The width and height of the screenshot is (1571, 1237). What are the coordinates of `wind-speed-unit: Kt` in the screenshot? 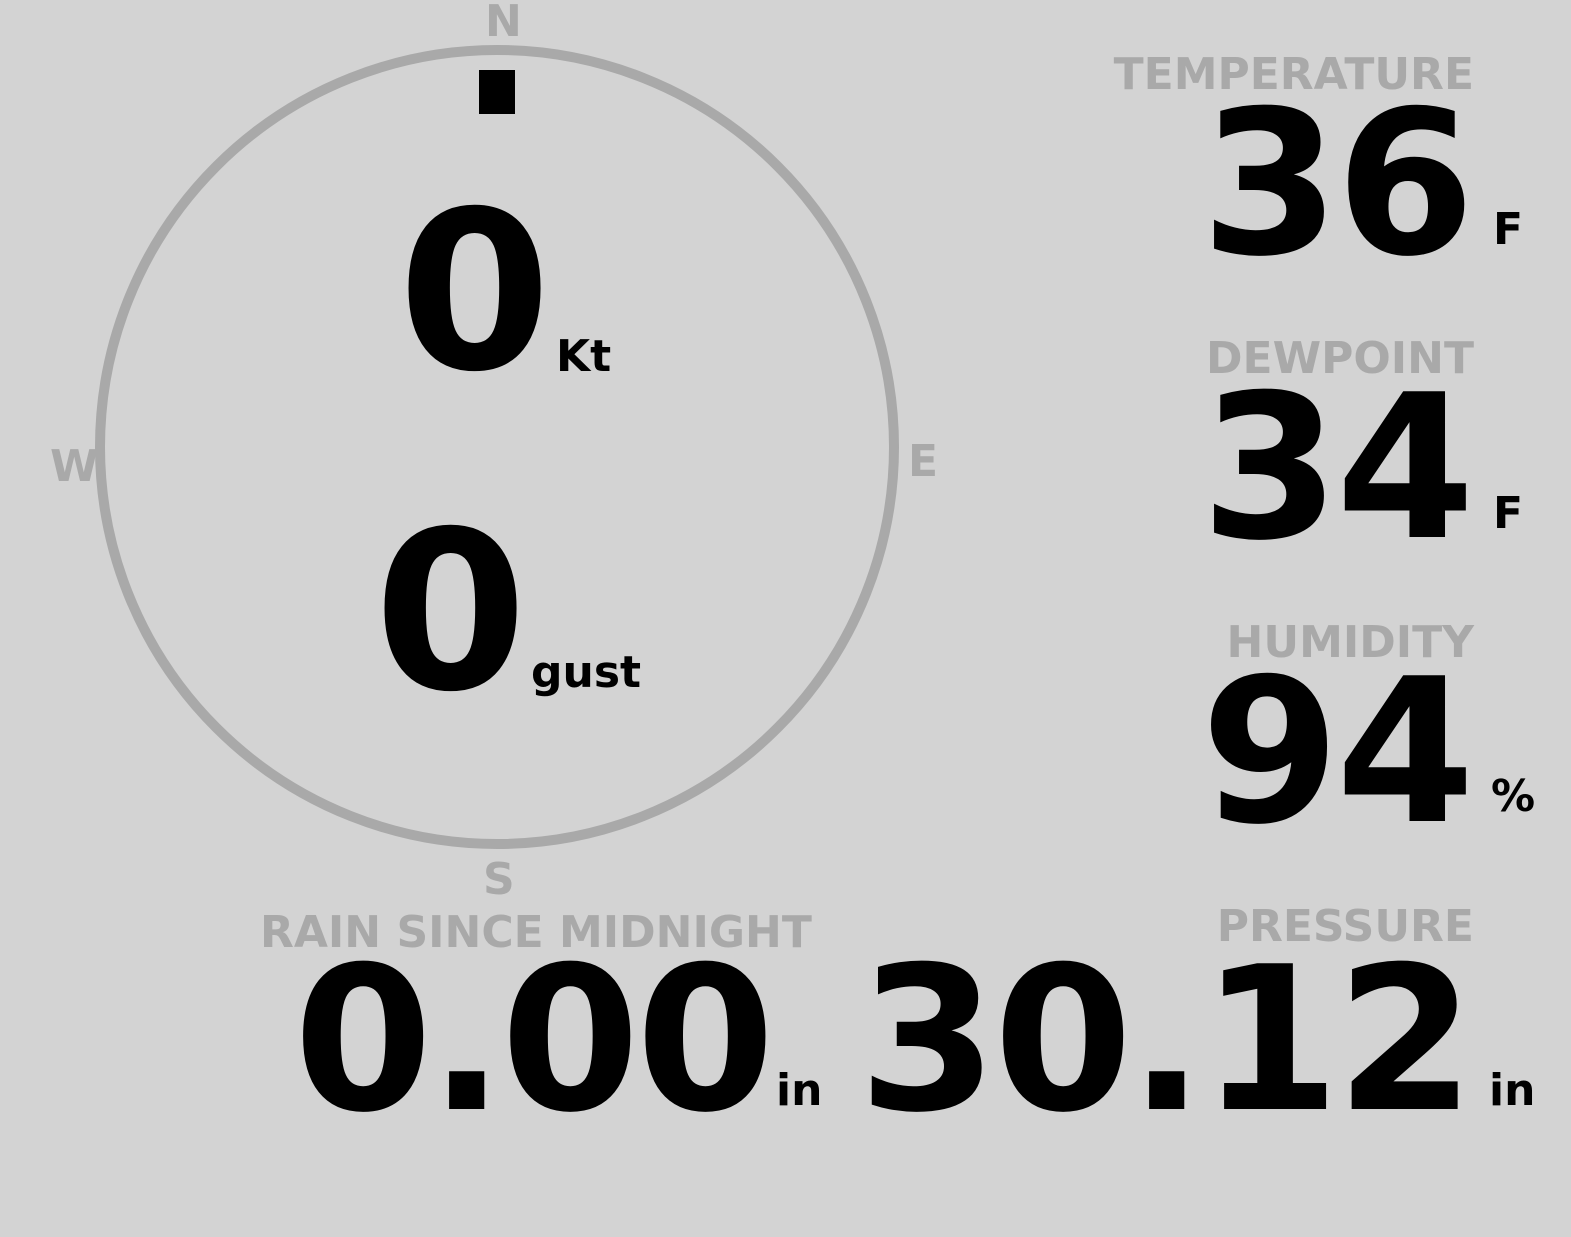 It's located at (584, 356).